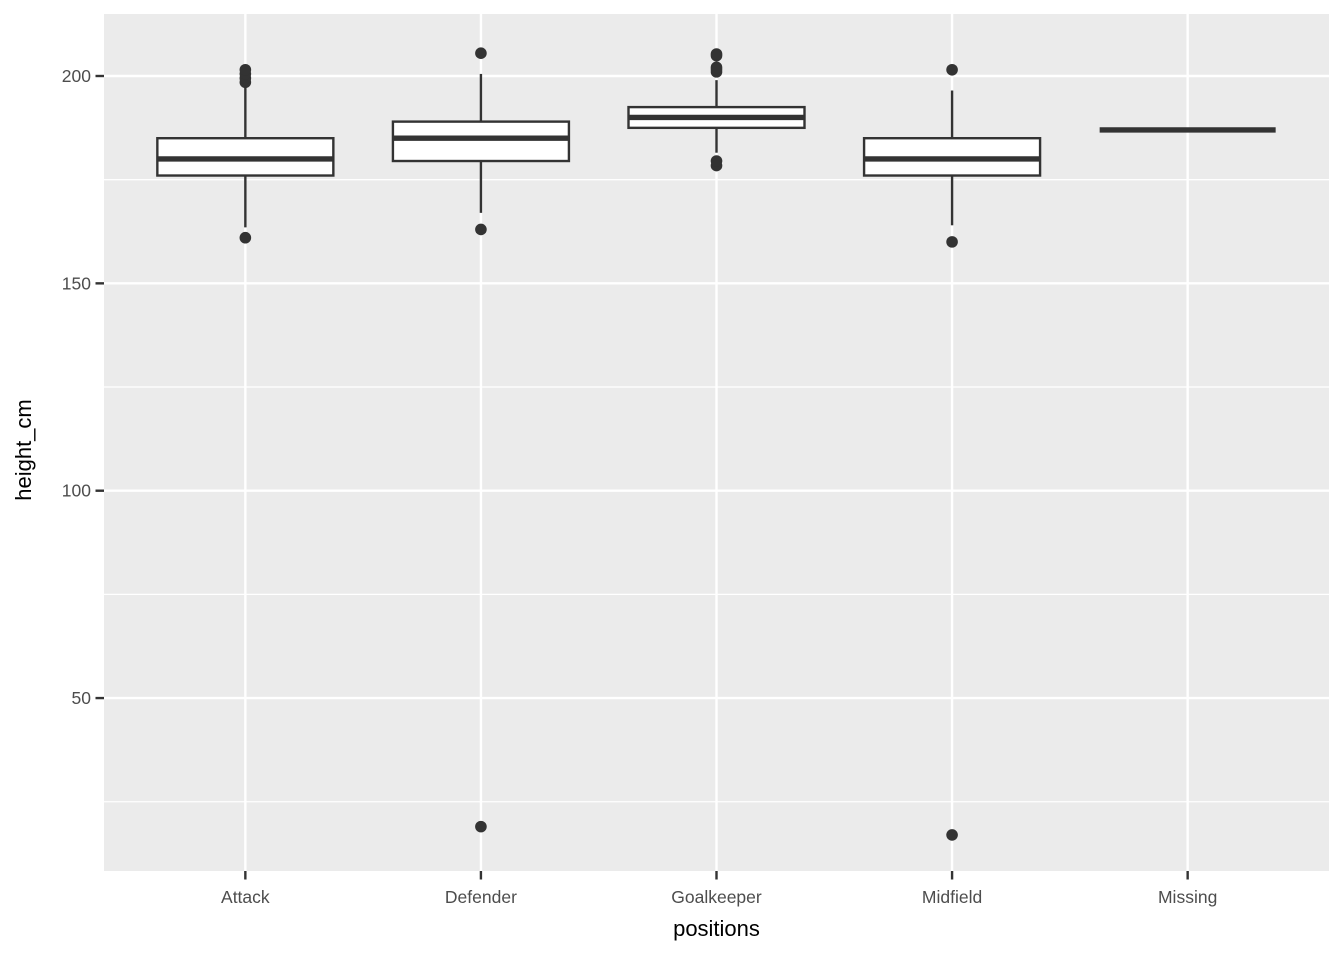 The image size is (1344, 960). What do you see at coordinates (82, 698) in the screenshot?
I see `y-tick-label-50: 50` at bounding box center [82, 698].